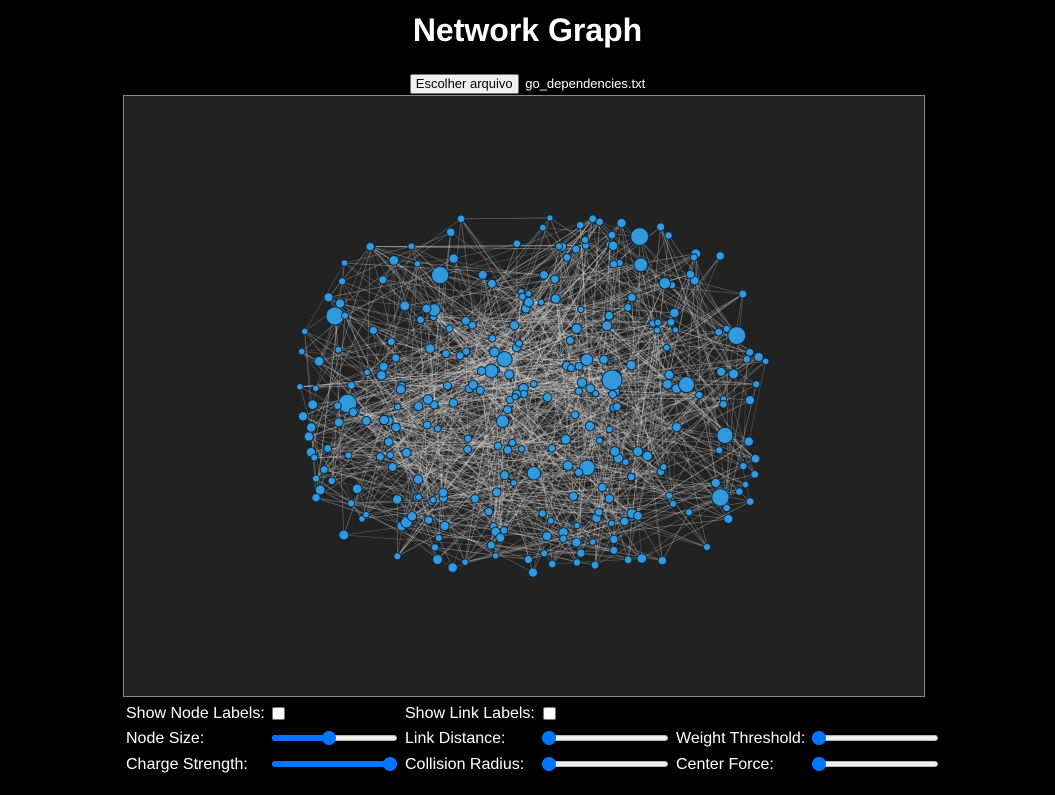  Describe the element at coordinates (819, 738) in the screenshot. I see `weight-threshold-slider-thumb` at that location.